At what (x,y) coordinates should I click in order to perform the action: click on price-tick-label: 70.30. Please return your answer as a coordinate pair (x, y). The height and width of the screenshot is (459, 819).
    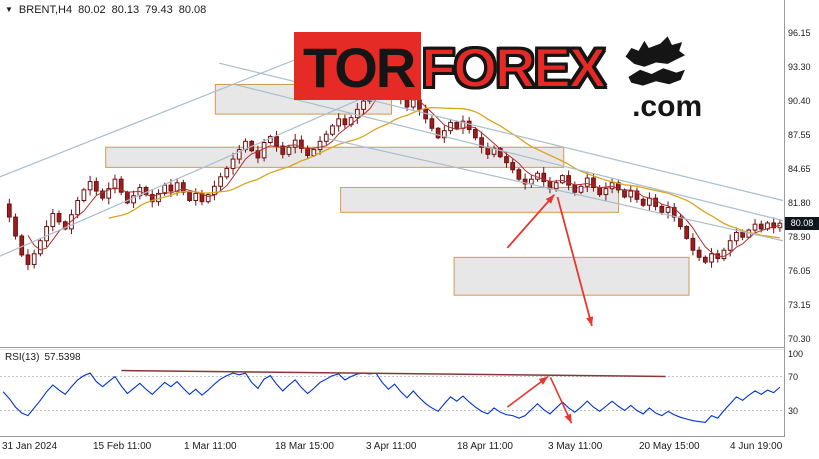
    Looking at the image, I should click on (799, 339).